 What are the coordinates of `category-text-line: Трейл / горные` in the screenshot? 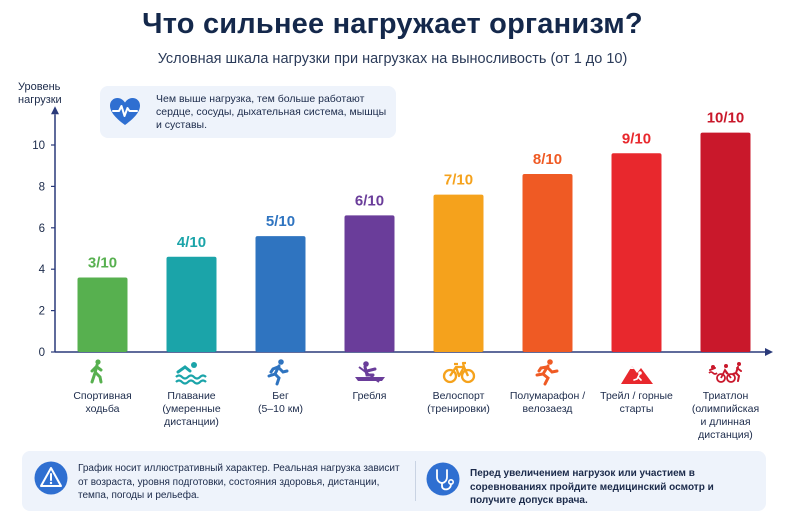 It's located at (636, 396).